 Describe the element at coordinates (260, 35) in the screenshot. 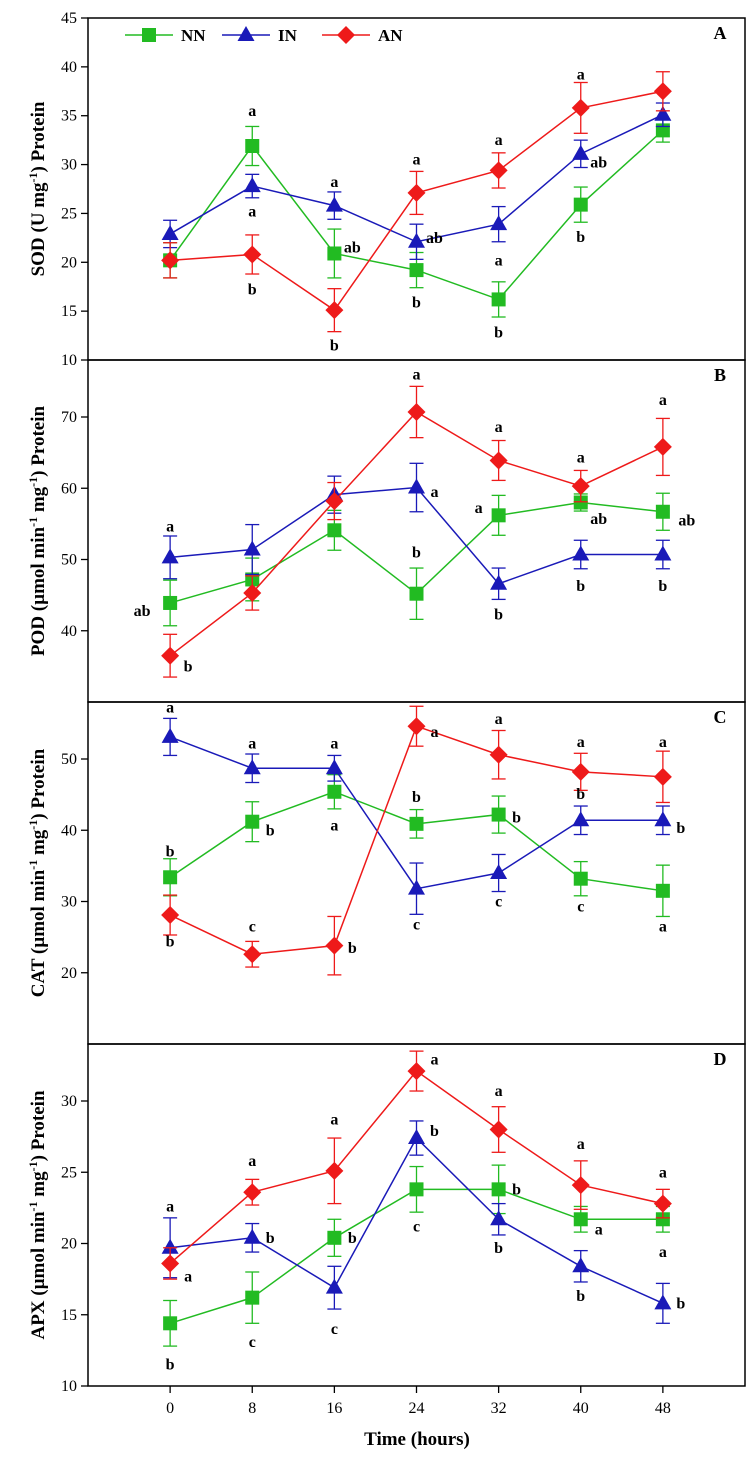

I see `legend-item-in: IN` at that location.